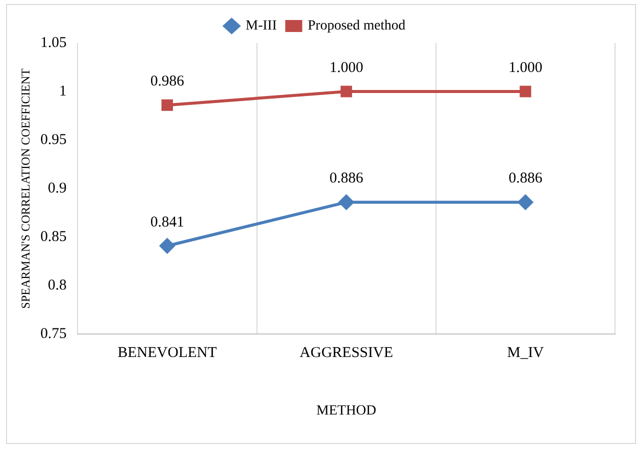  I want to click on y-tick-label: 1, so click(63, 91).